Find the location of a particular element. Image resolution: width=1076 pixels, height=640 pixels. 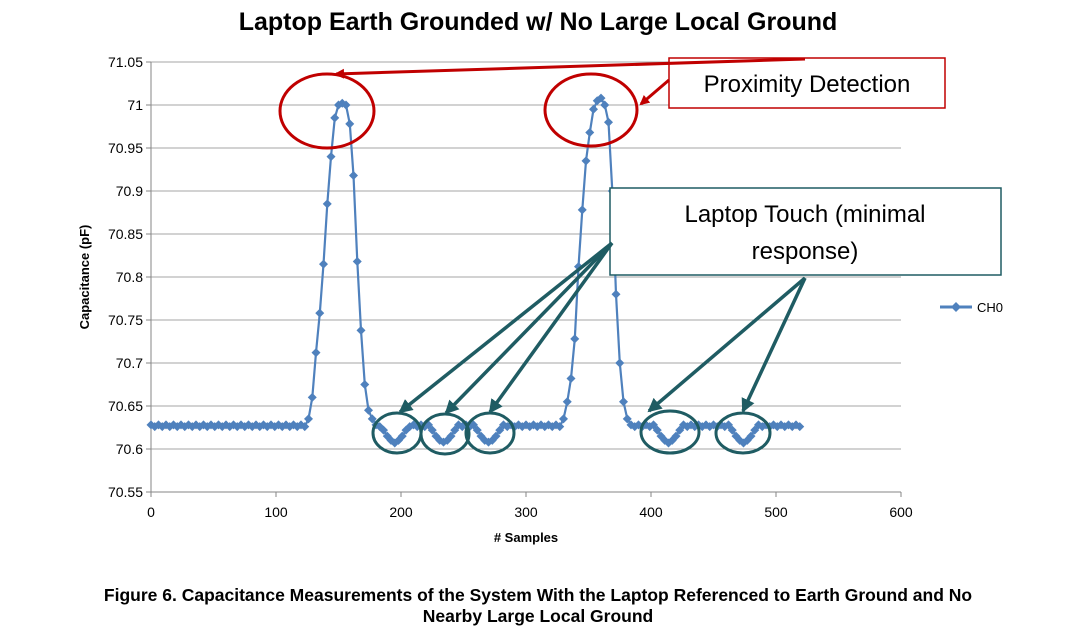

proximity-annotation: Proximity Detection is located at coordinates (612, 103).